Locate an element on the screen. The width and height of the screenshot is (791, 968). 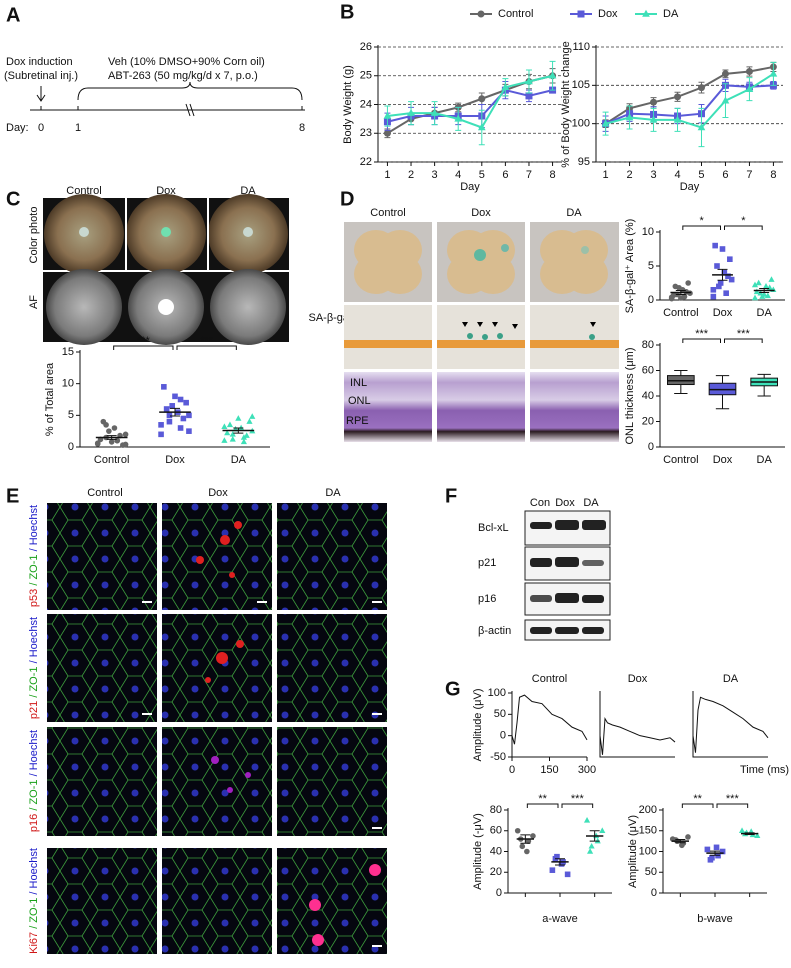
drug: ABT-263 (50 mg/kg/d x 7, p.o.) is located at coordinates (183, 76).